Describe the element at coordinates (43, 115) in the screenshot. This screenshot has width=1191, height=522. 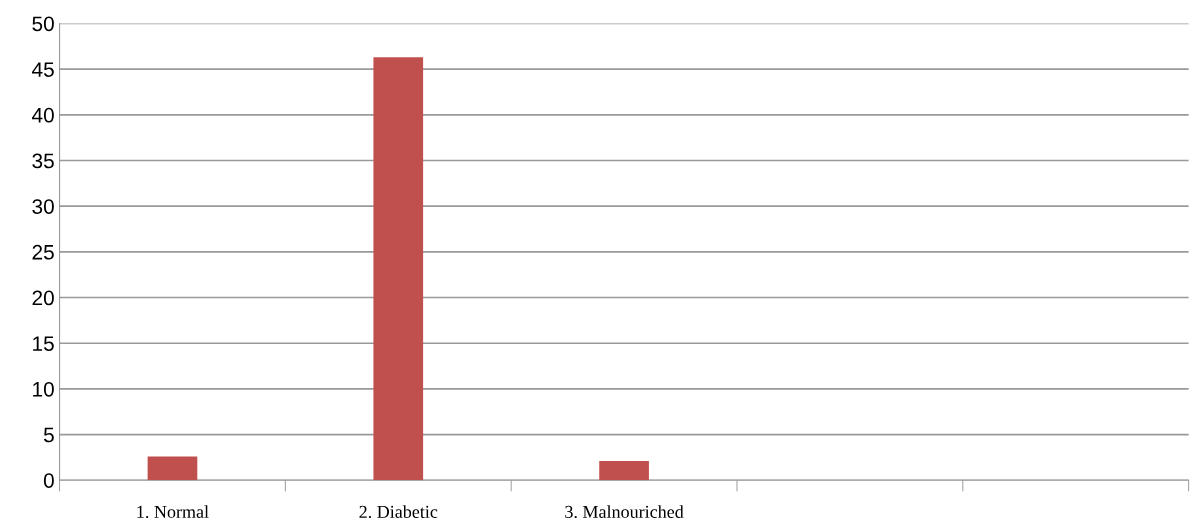
I see `y-tick-label: 40` at that location.